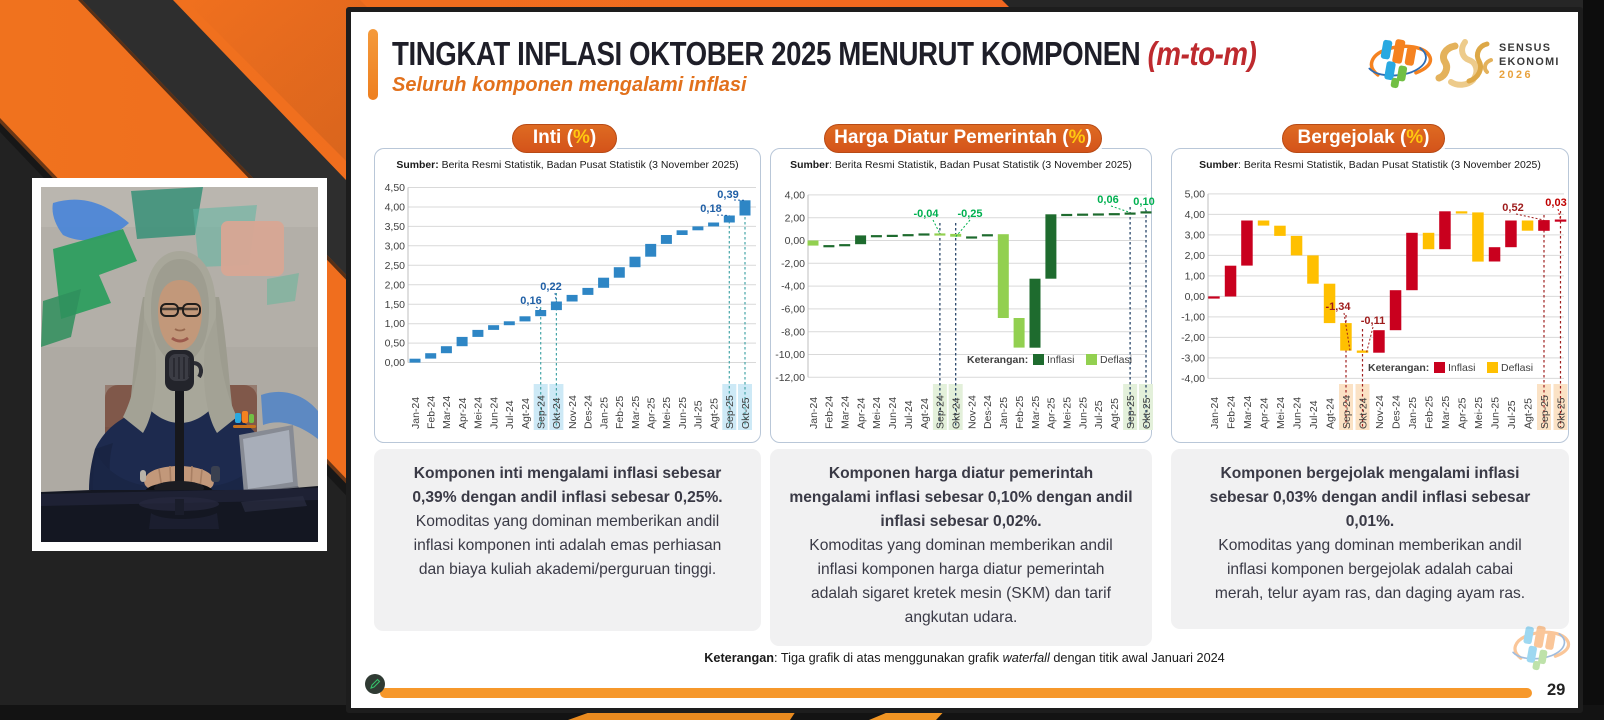  What do you see at coordinates (710, 209) in the screenshot?
I see `svg-text: 0,18` at bounding box center [710, 209].